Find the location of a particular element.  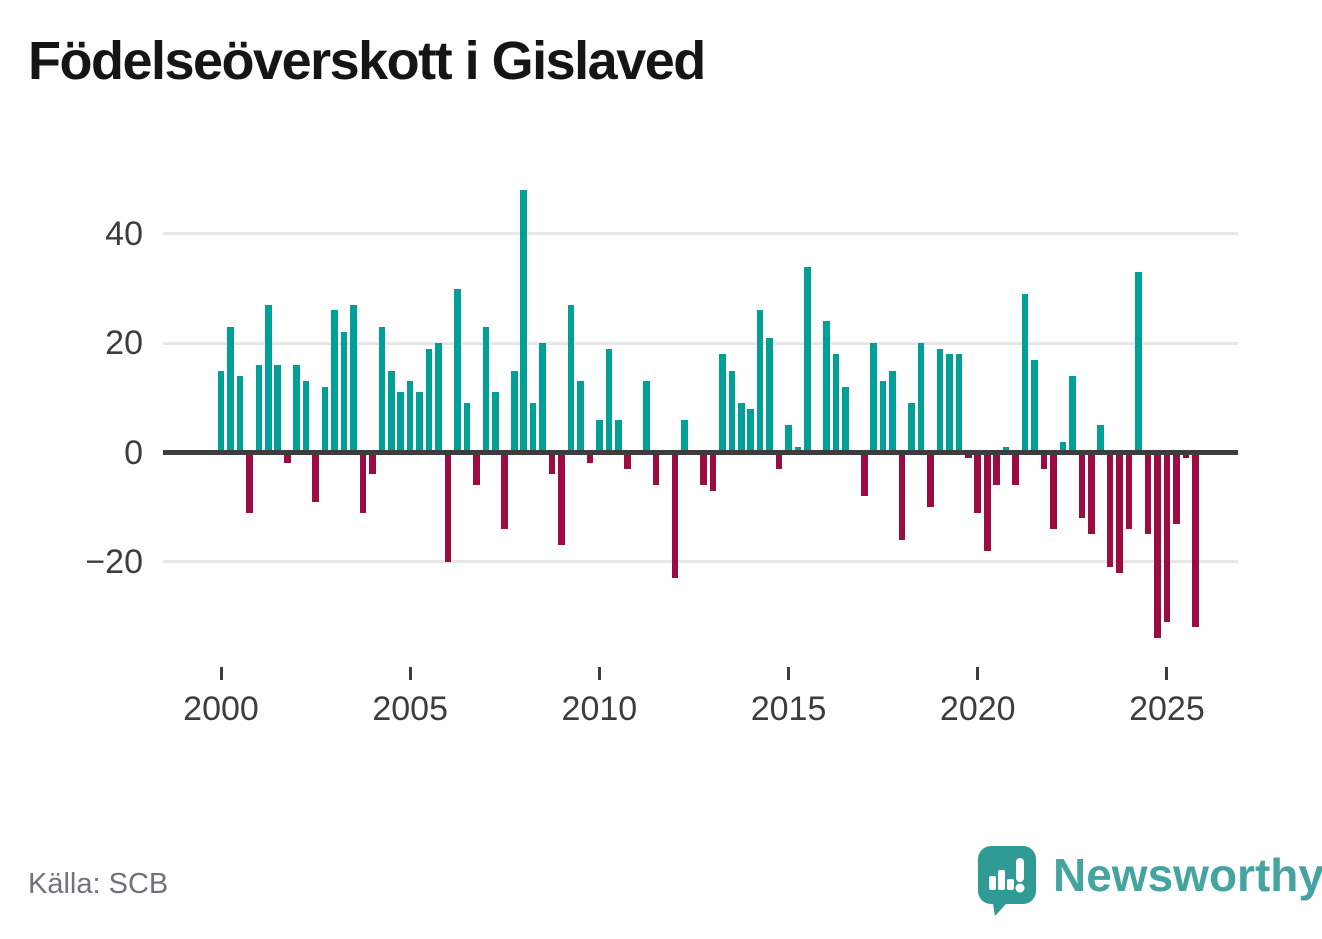

newsworthy-logo-icon is located at coordinates (1007, 881).